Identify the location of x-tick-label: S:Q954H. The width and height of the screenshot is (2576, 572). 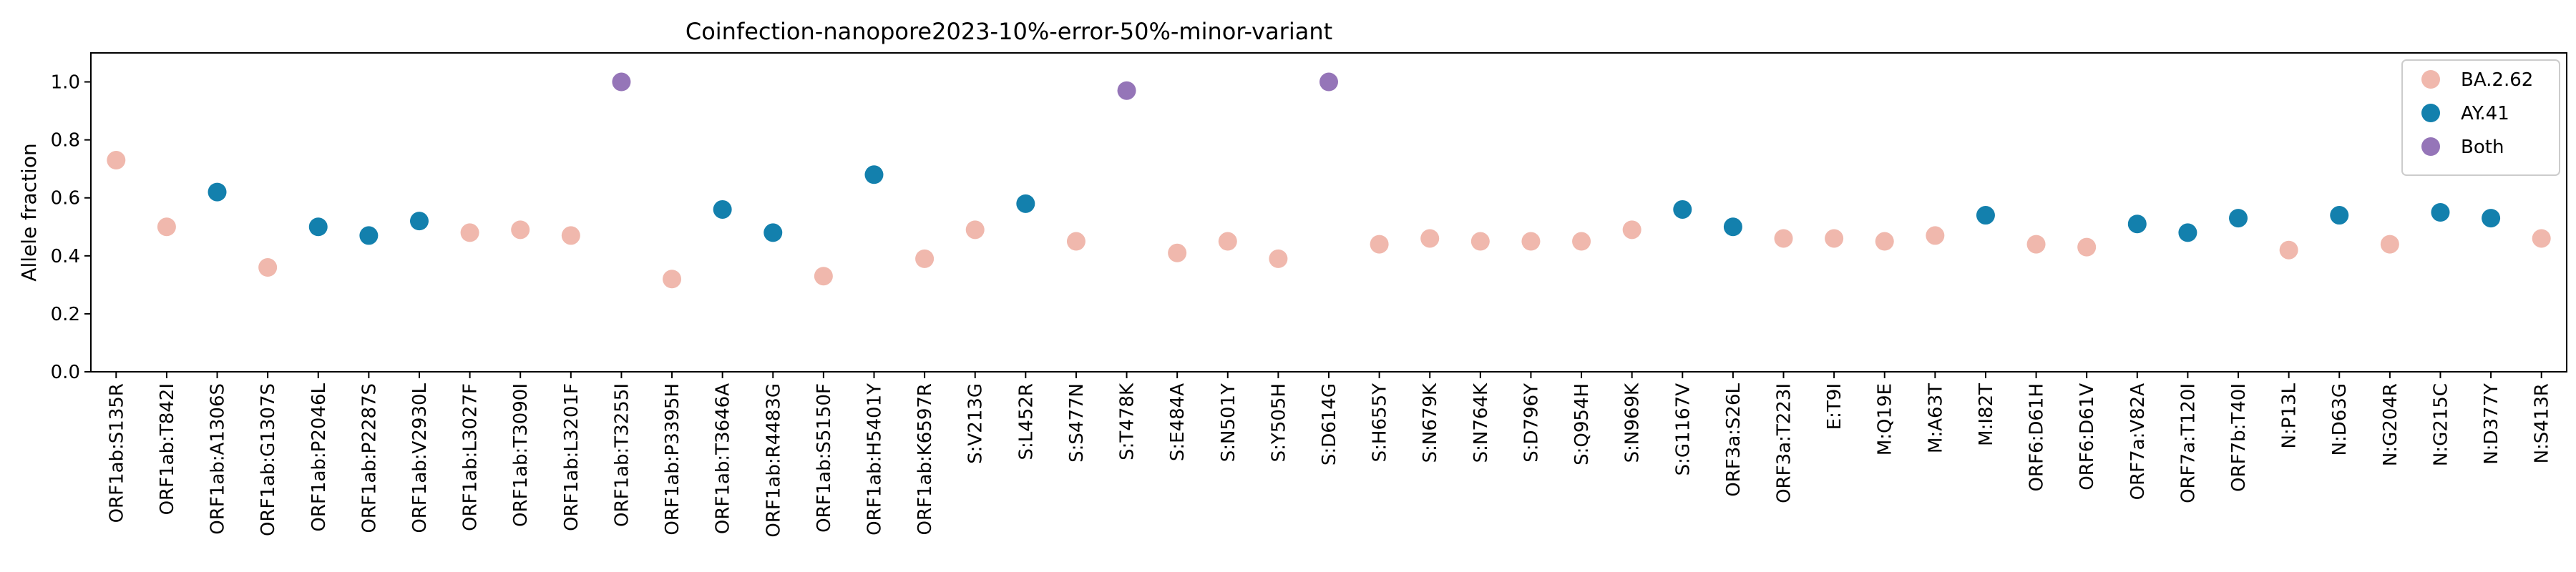
(1582, 424).